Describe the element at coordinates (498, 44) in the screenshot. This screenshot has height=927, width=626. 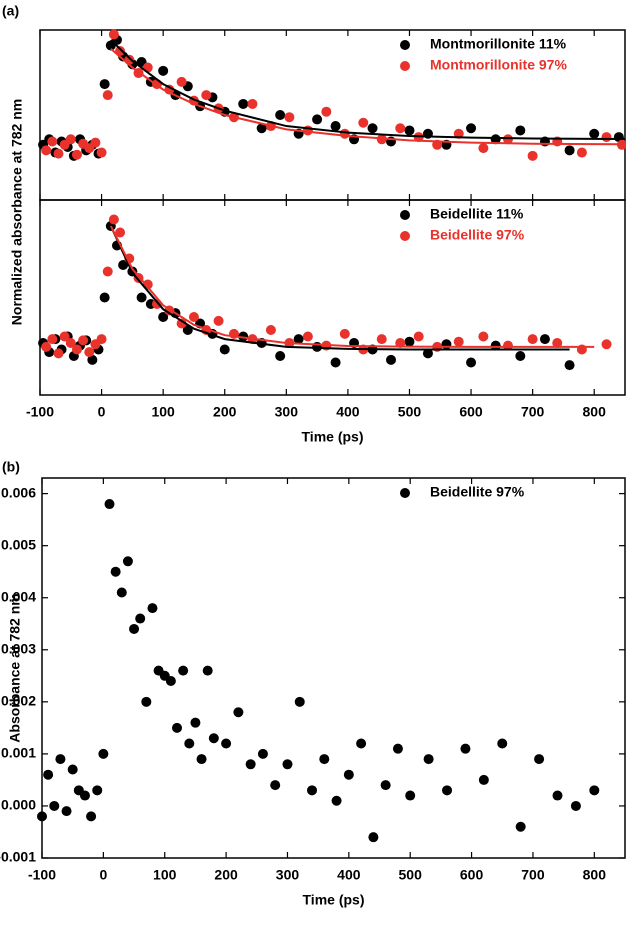
I see `legend-label: Montmorillonite 11%` at that location.